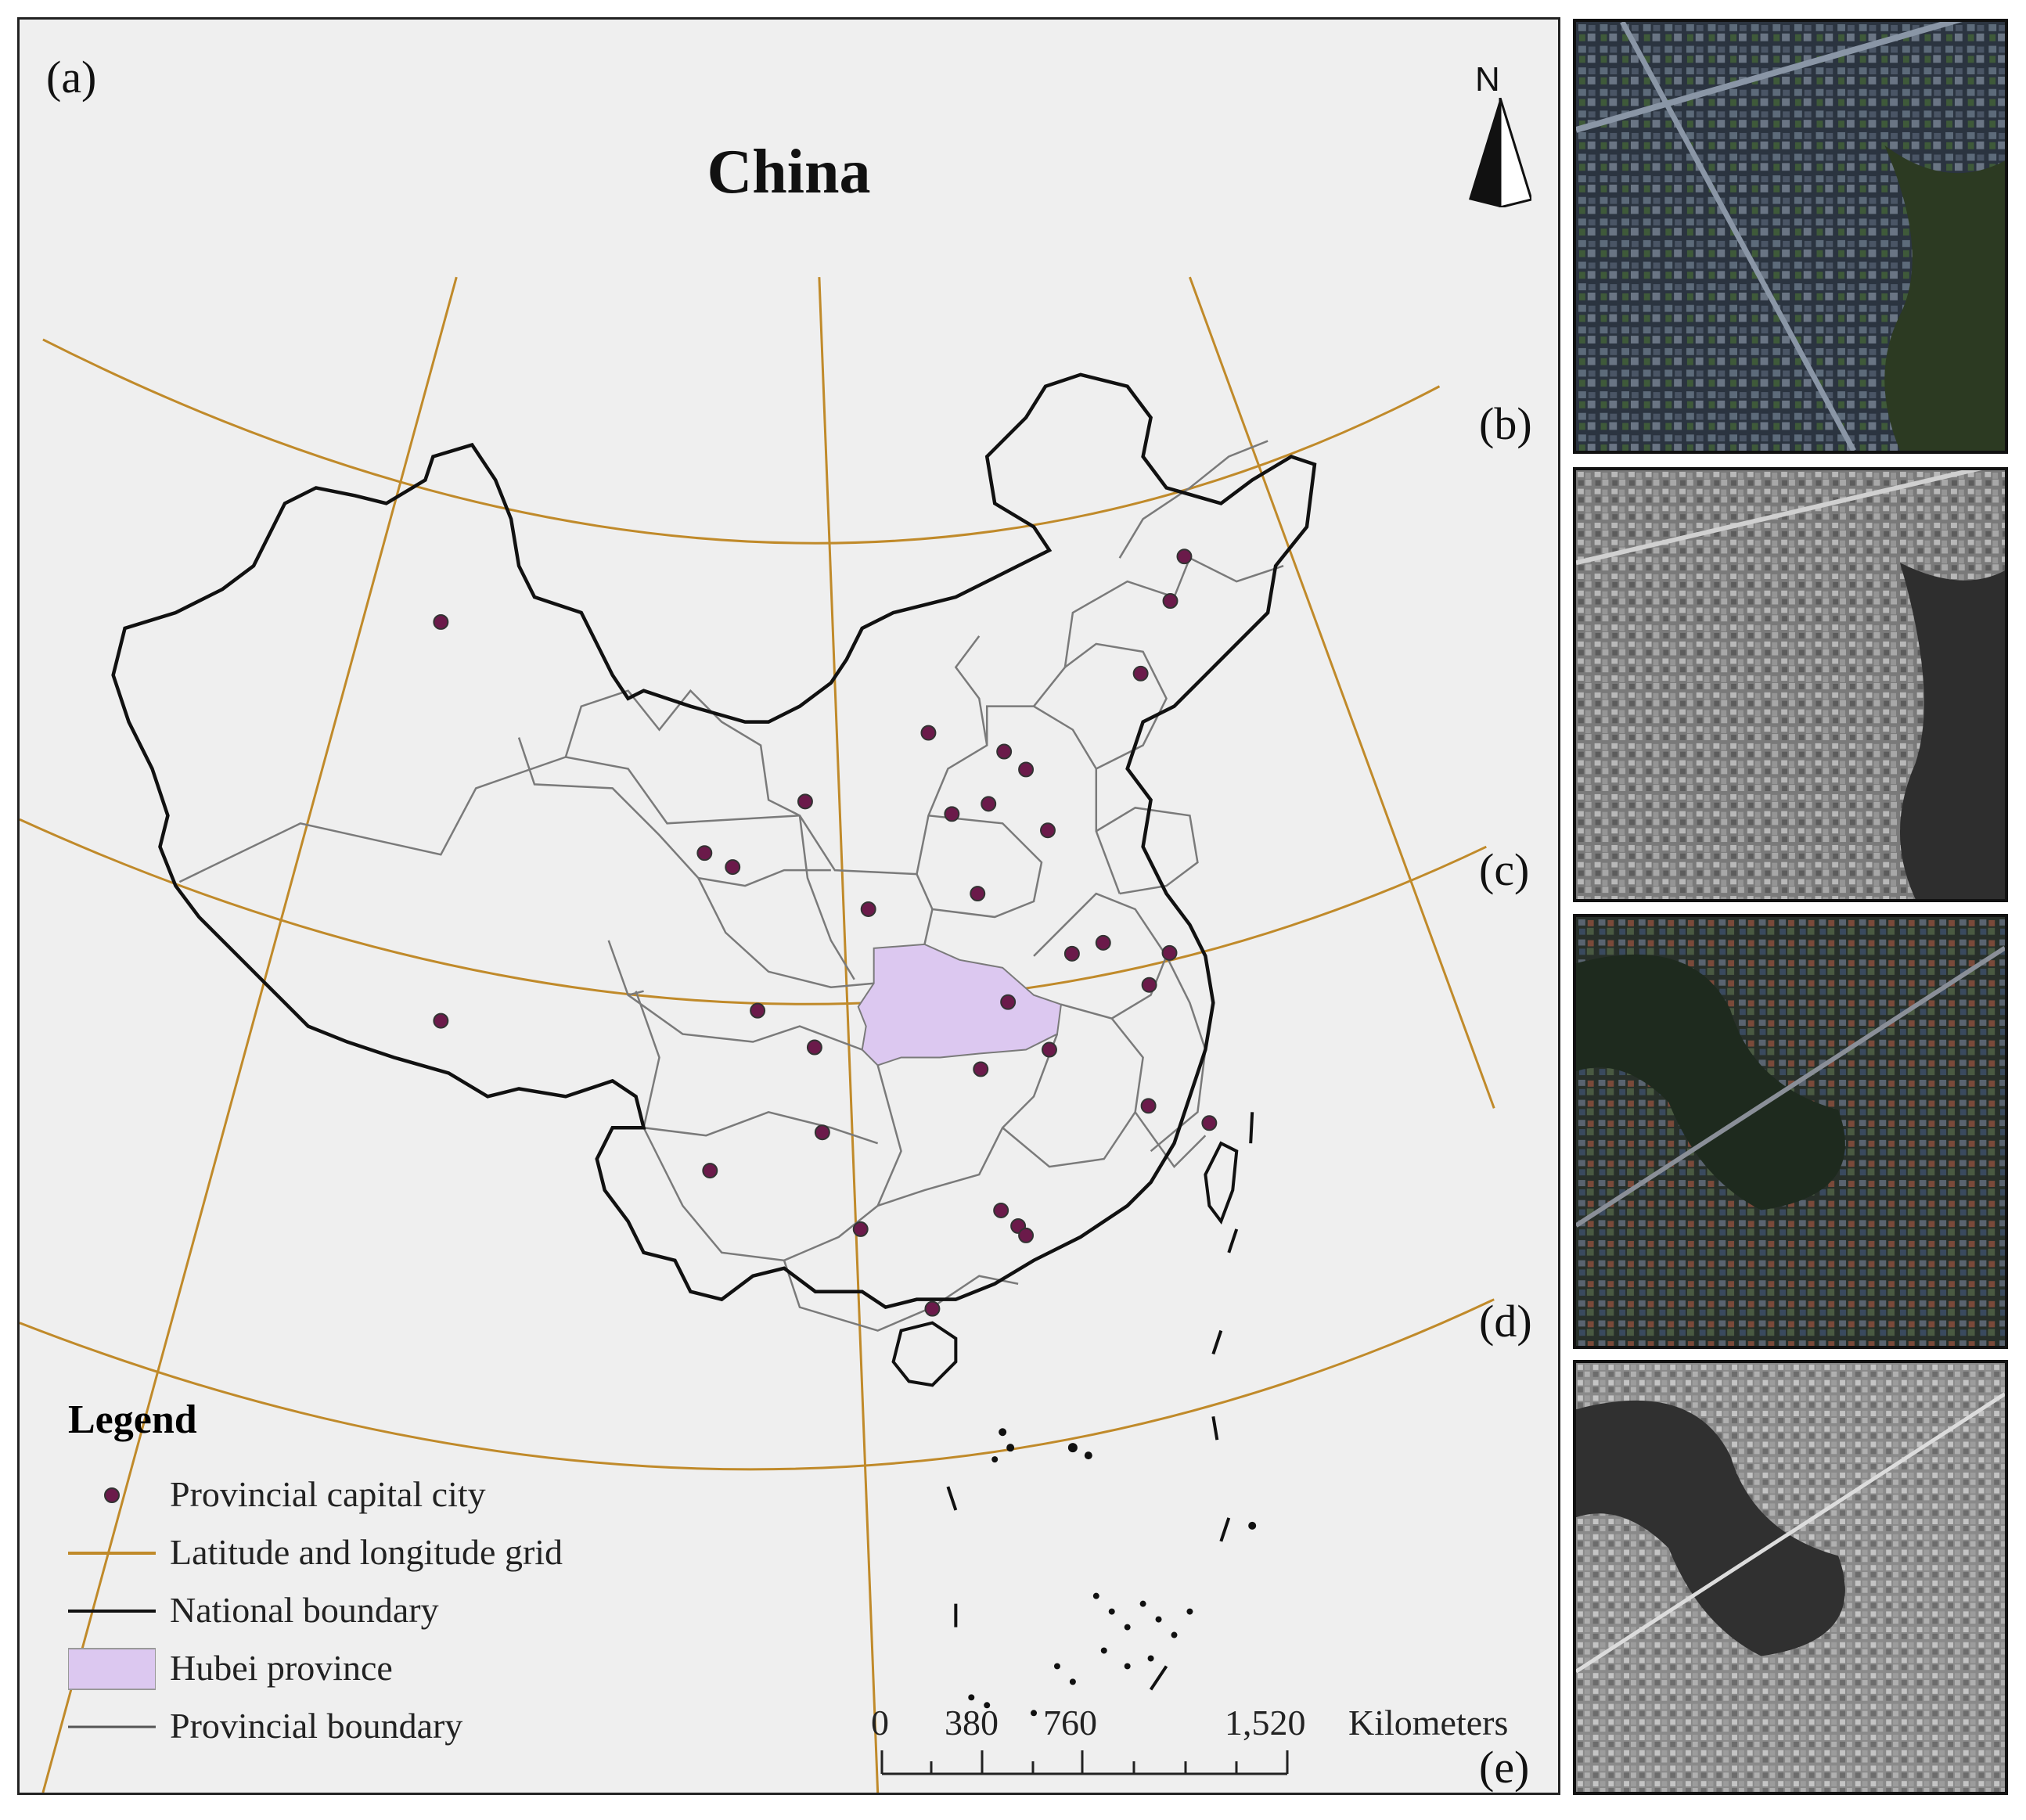 The height and width of the screenshot is (1820, 2026). Describe the element at coordinates (1487, 79) in the screenshot. I see `north-label: N` at that location.